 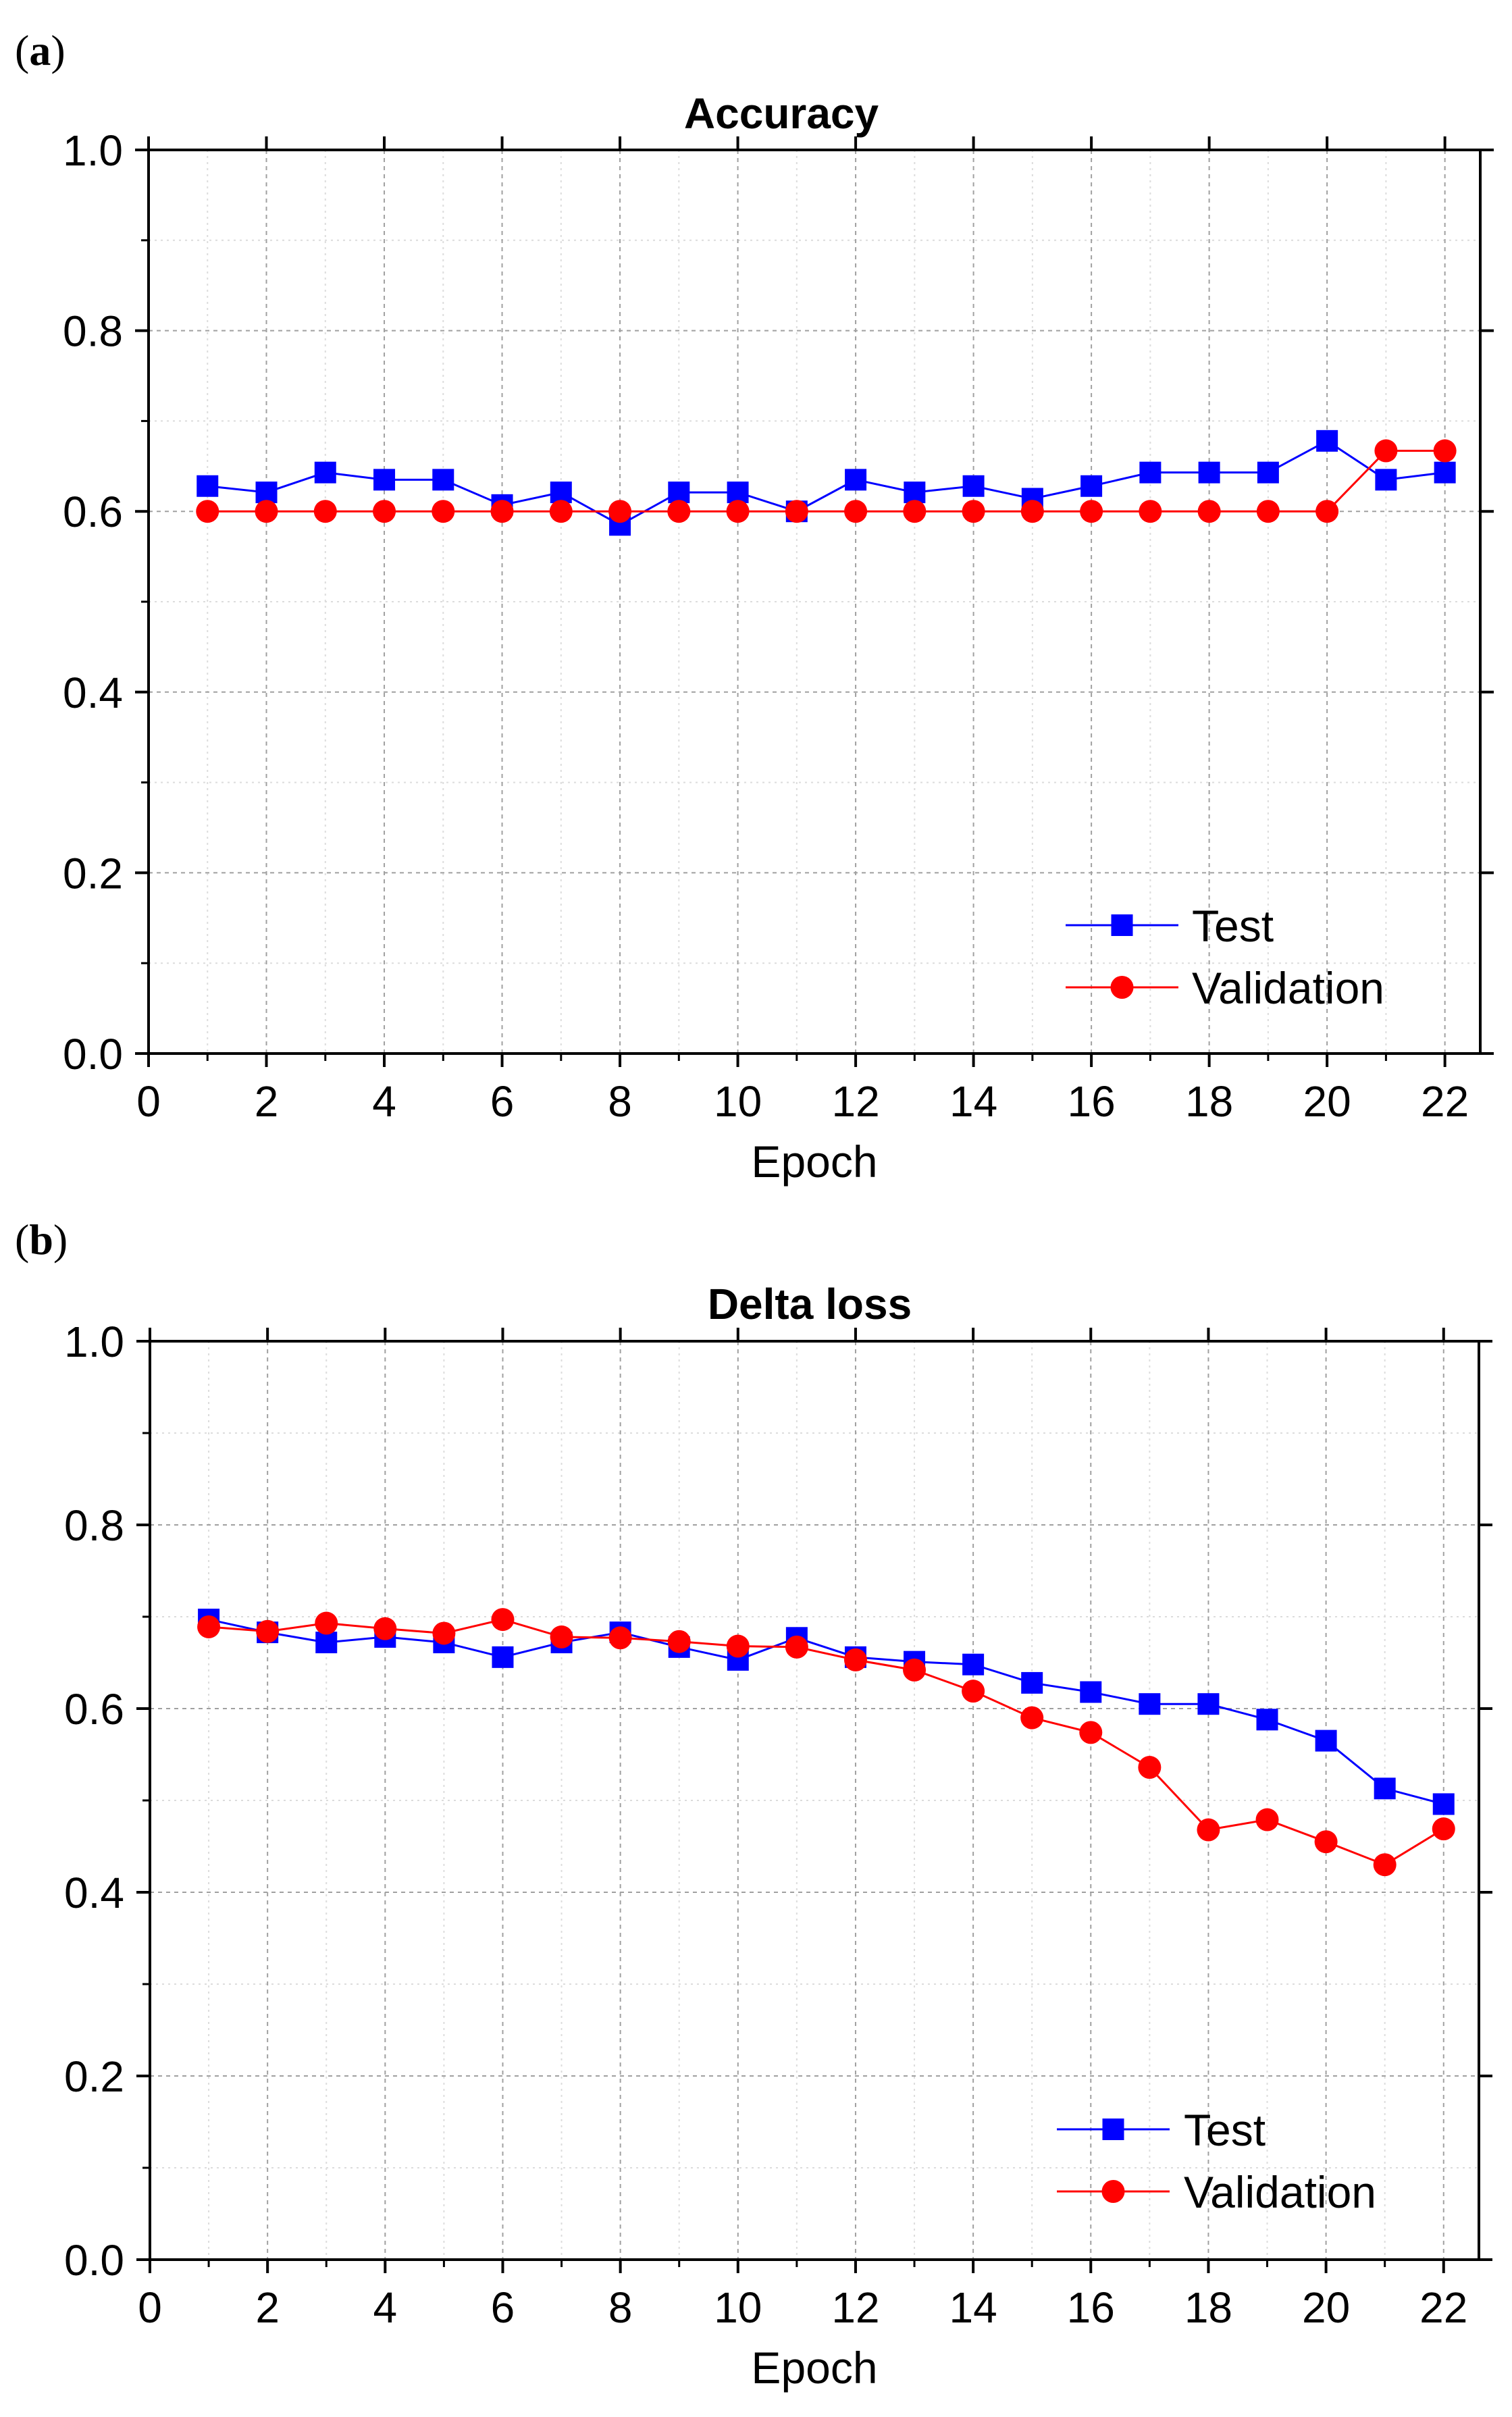 What do you see at coordinates (781, 113) in the screenshot?
I see `chart-title: Accuracy` at bounding box center [781, 113].